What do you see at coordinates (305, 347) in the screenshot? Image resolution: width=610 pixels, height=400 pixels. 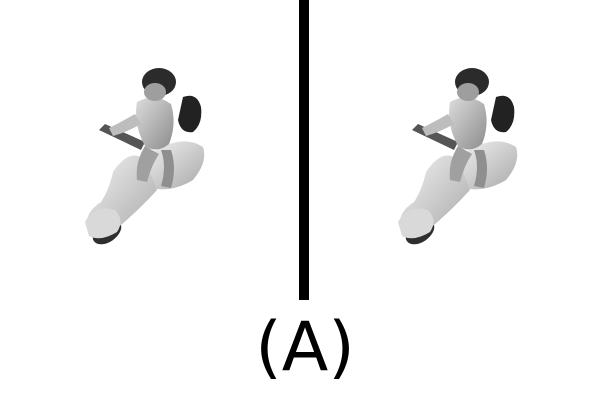 I see `figure-caption: (A)` at bounding box center [305, 347].